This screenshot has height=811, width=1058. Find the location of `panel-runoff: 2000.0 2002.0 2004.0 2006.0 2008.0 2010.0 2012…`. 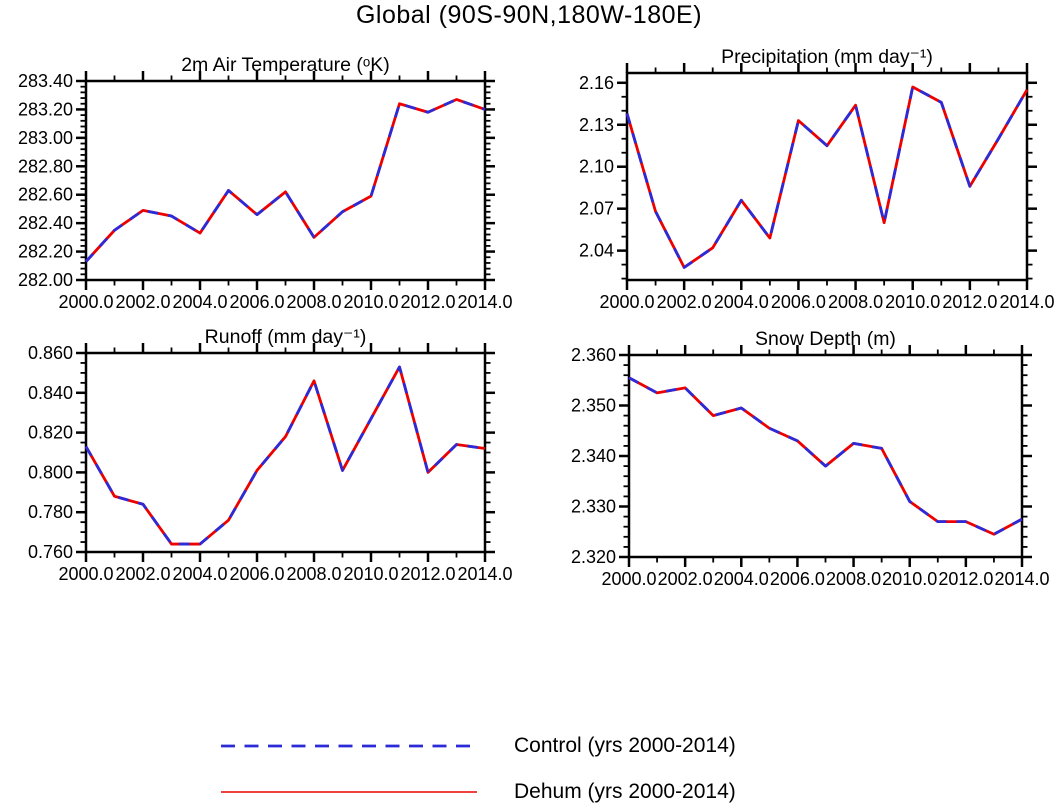

panel-runoff: 2000.0 2002.0 2004.0 2006.0 2008.0 2010.0 2012… is located at coordinates (270, 455).